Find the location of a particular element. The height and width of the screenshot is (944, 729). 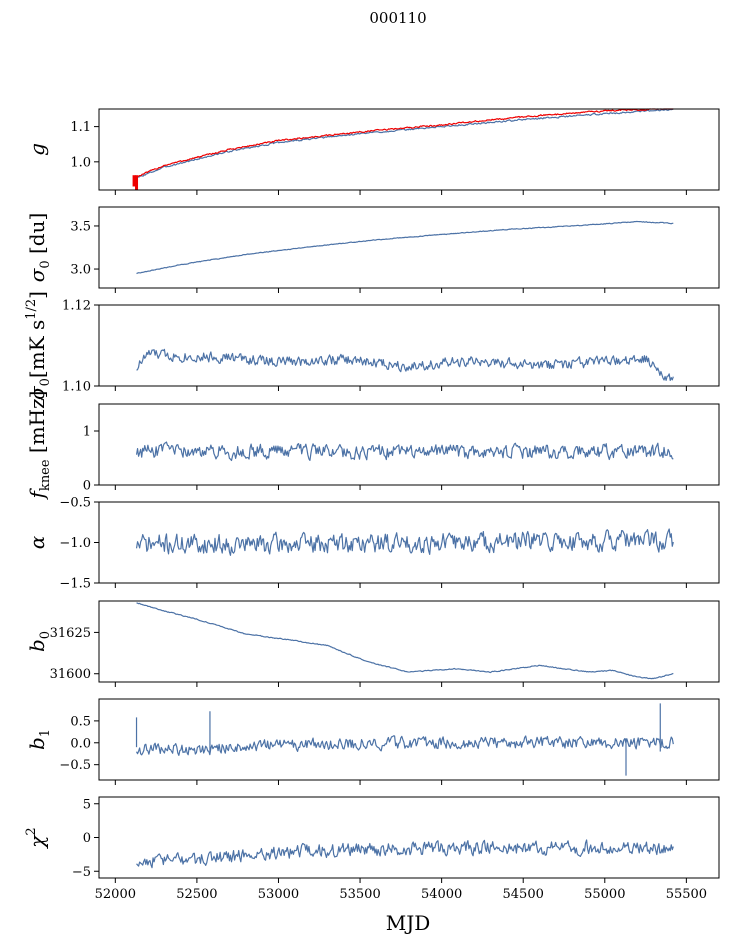

ytick-label-6-1: 31600 is located at coordinates (70, 674).